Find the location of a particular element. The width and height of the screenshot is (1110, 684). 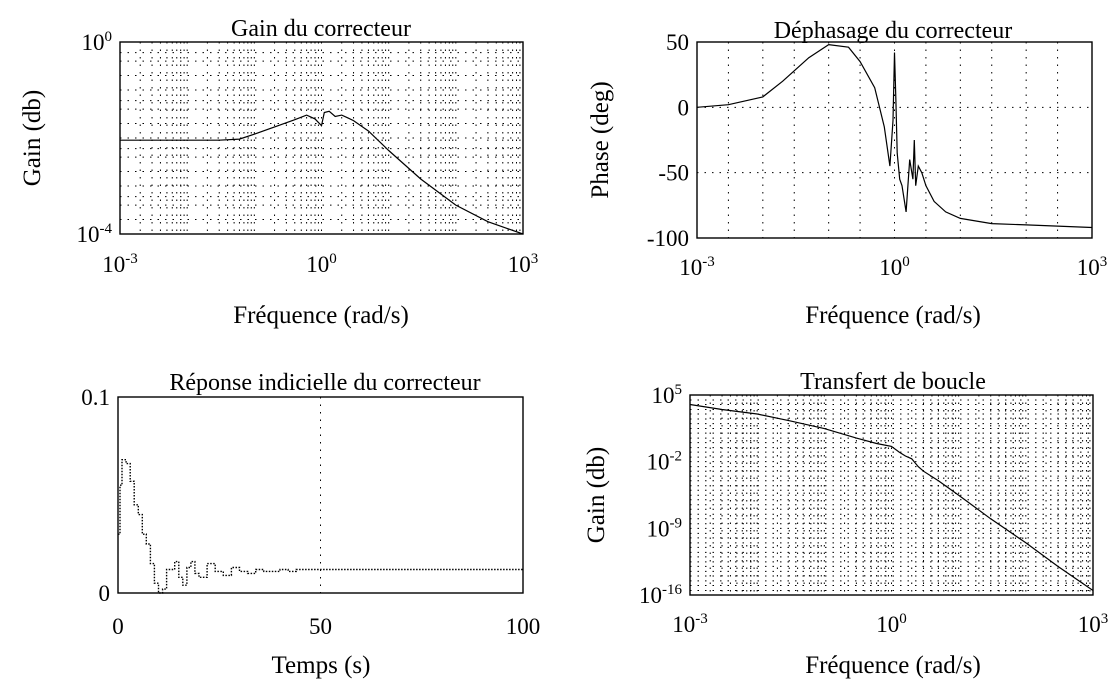

y-tick-label: -50 is located at coordinates (673, 173).